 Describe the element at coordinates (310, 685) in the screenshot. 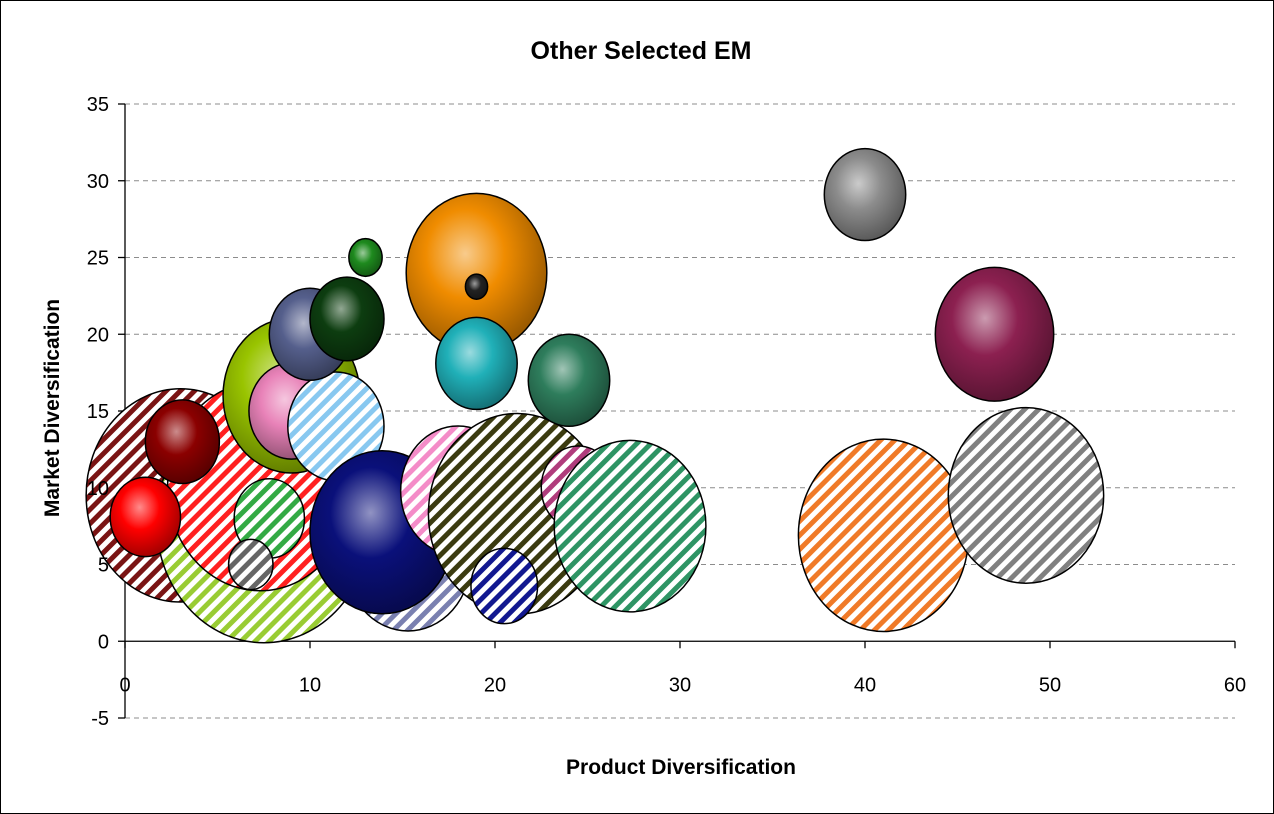

I see `x-tick-label: 10` at that location.